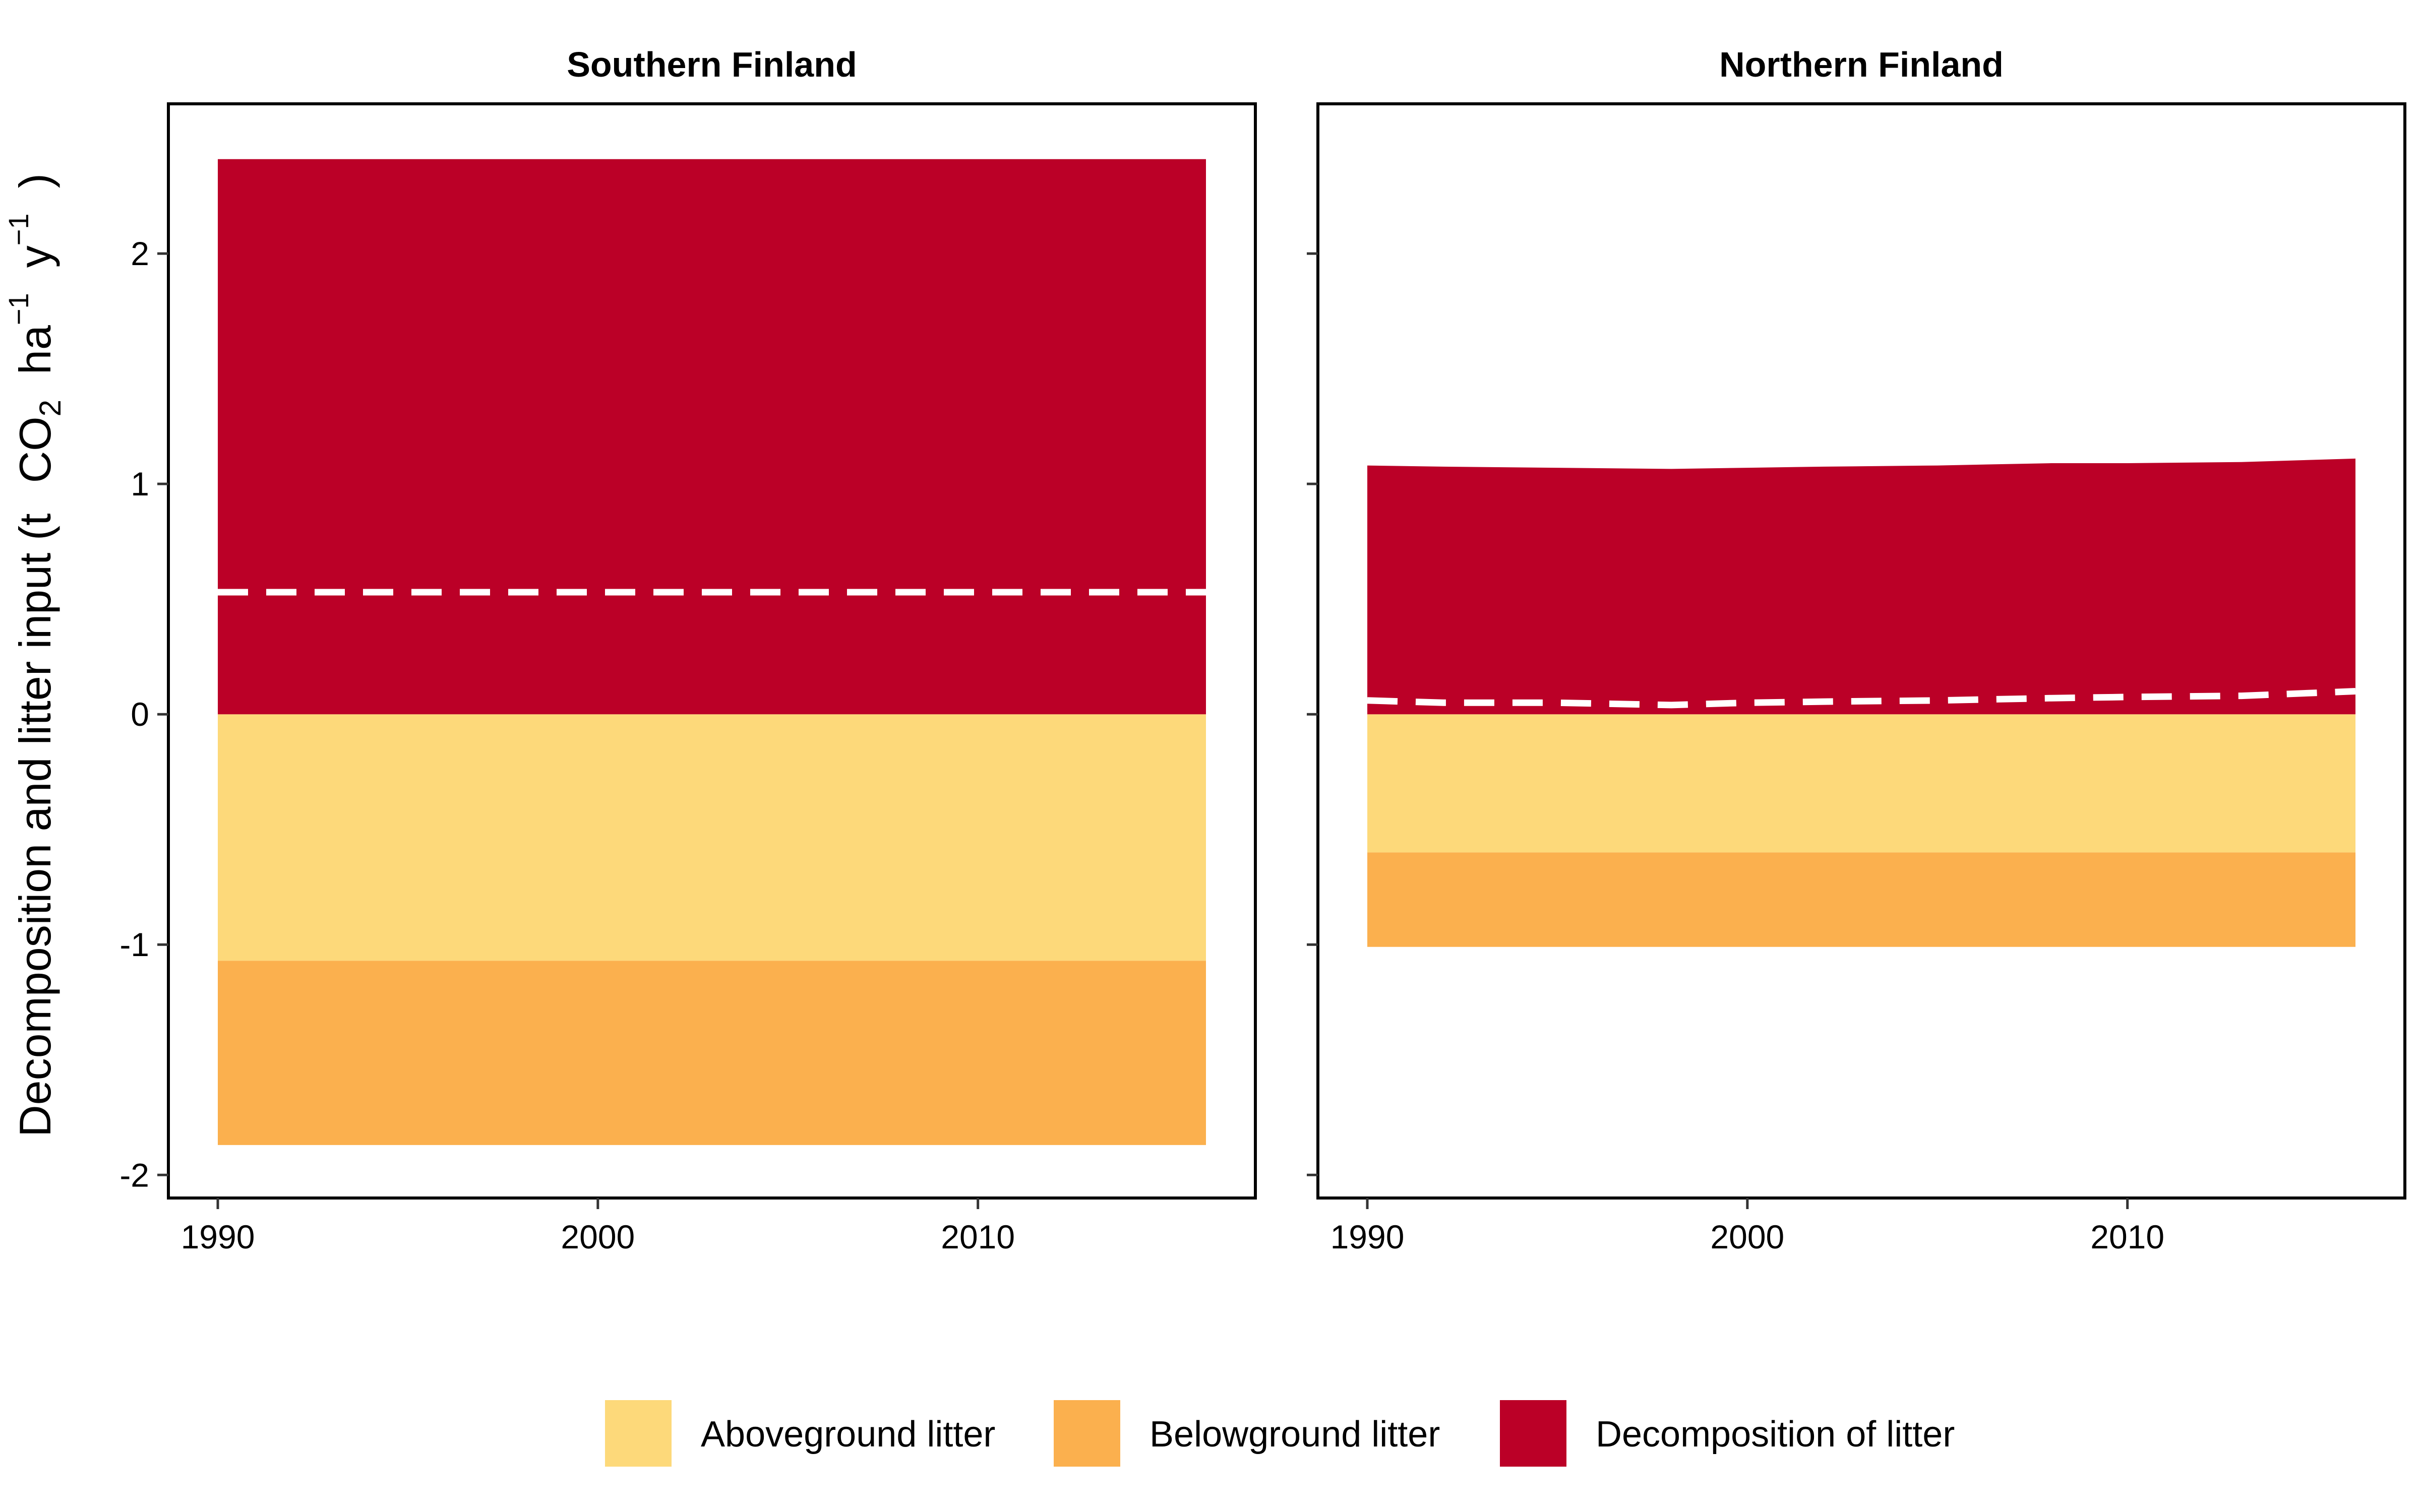 Image resolution: width=2420 pixels, height=1512 pixels. Describe the element at coordinates (712, 64) in the screenshot. I see `facet-title: Southern Finland` at that location.